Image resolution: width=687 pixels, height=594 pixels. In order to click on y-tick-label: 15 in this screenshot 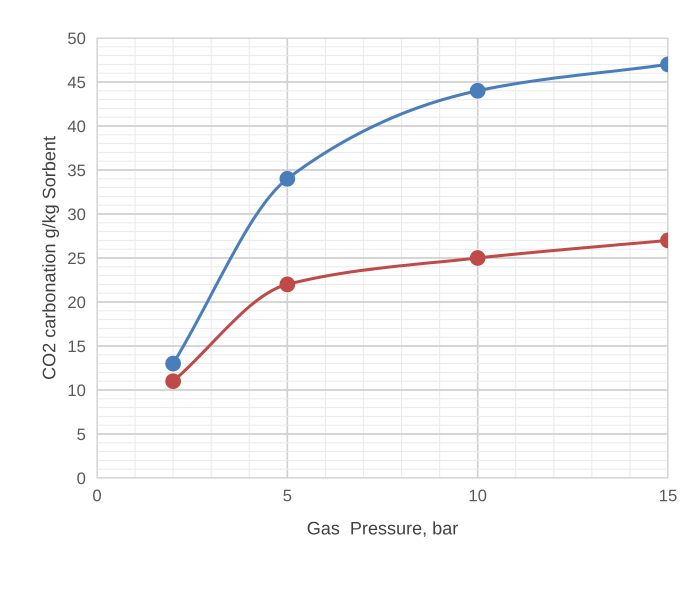, I will do `click(77, 346)`.